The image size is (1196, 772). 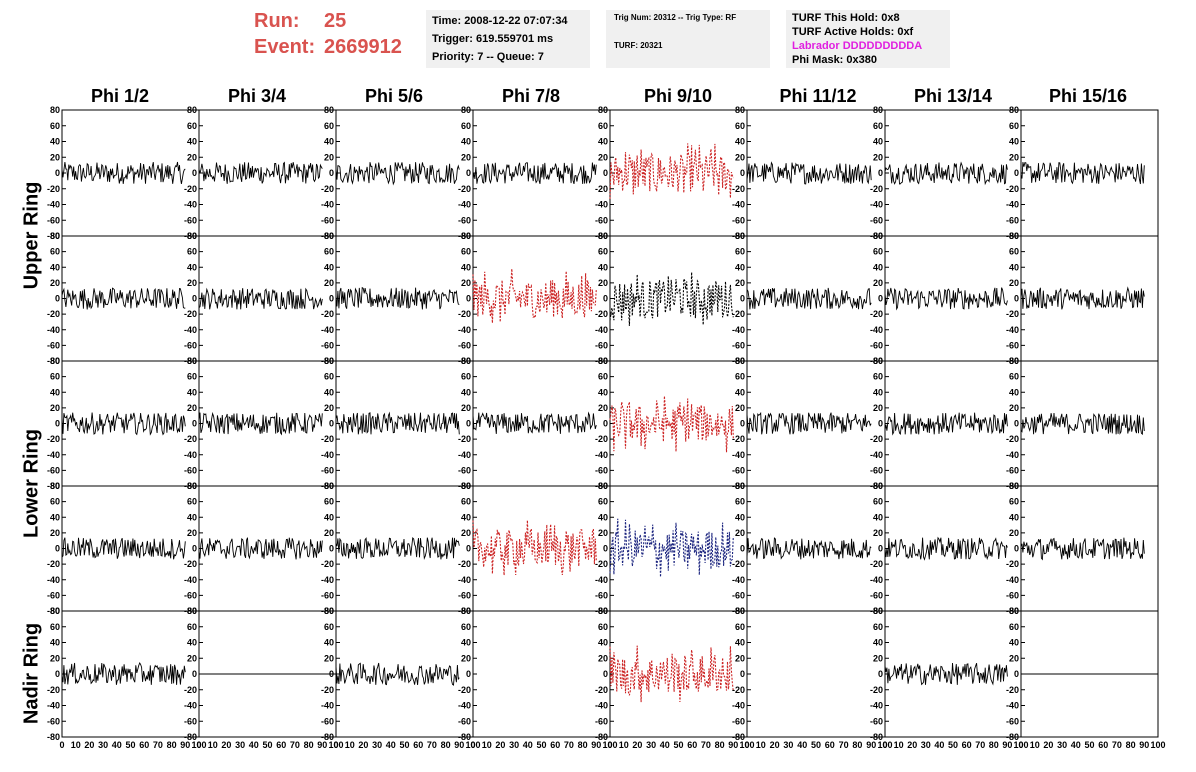 What do you see at coordinates (487, 745) in the screenshot?
I see `x-tick-label: 10` at bounding box center [487, 745].